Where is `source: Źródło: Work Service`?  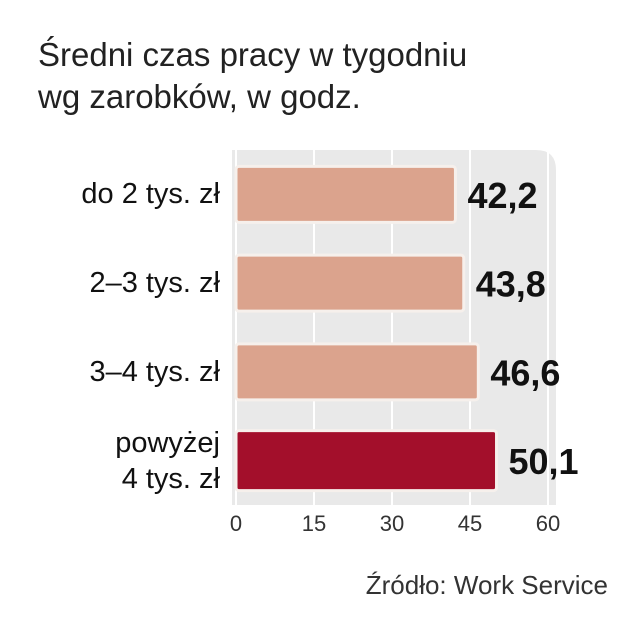
source: Źródło: Work Service is located at coordinates (486, 585).